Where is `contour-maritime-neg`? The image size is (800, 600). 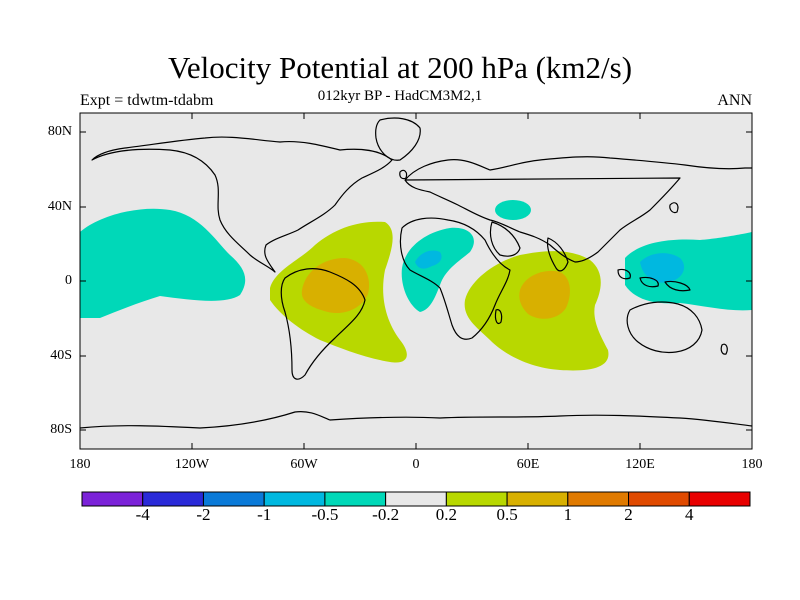 contour-maritime-neg is located at coordinates (688, 271).